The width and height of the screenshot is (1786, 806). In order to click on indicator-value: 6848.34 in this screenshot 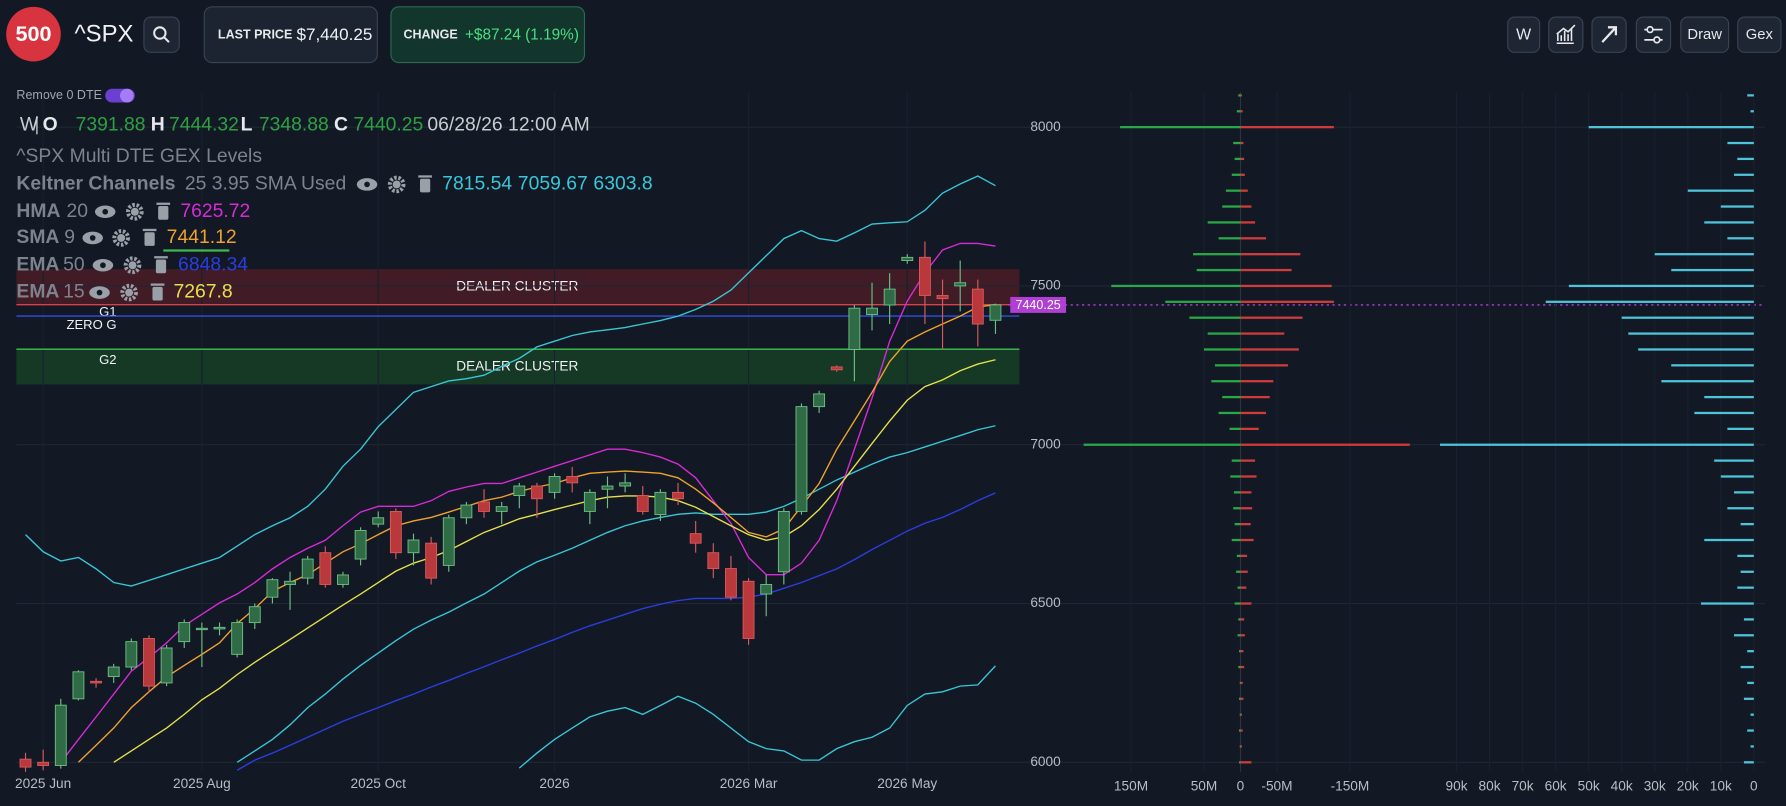, I will do `click(213, 264)`.